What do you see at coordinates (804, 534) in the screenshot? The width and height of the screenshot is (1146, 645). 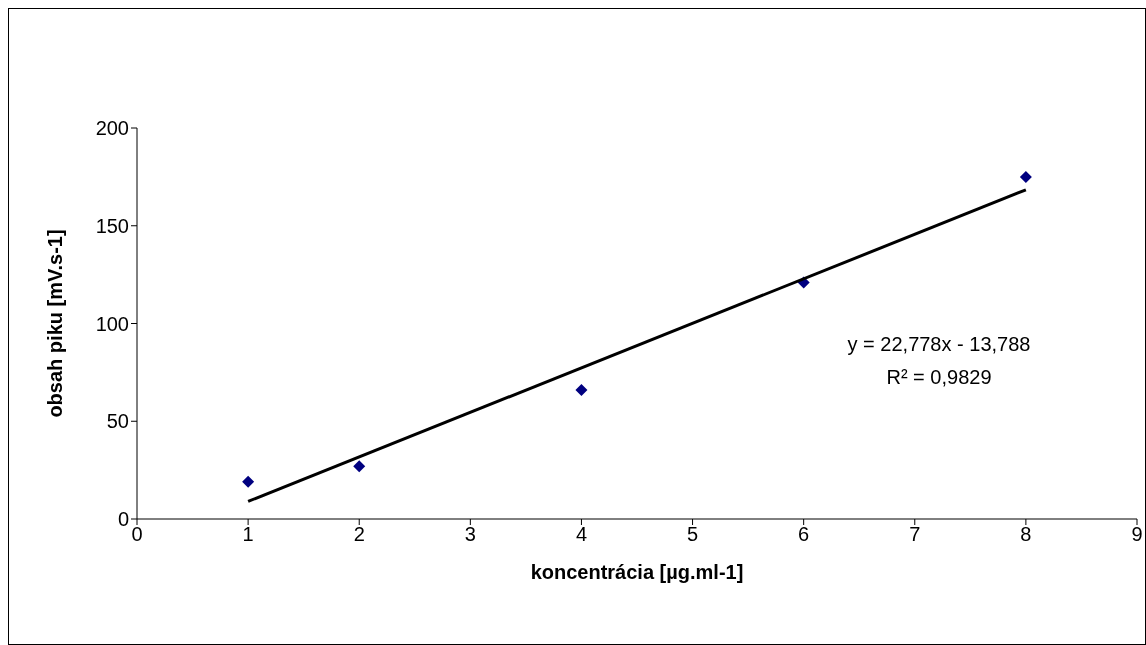 I see `x-tick-label: 6` at bounding box center [804, 534].